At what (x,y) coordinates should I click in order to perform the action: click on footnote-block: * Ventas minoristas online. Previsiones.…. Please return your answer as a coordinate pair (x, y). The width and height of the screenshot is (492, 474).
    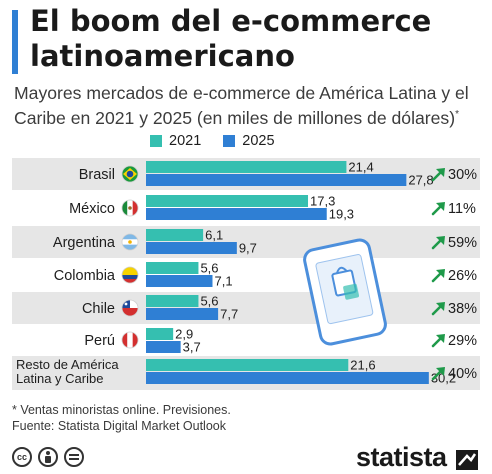
    Looking at the image, I should click on (121, 418).